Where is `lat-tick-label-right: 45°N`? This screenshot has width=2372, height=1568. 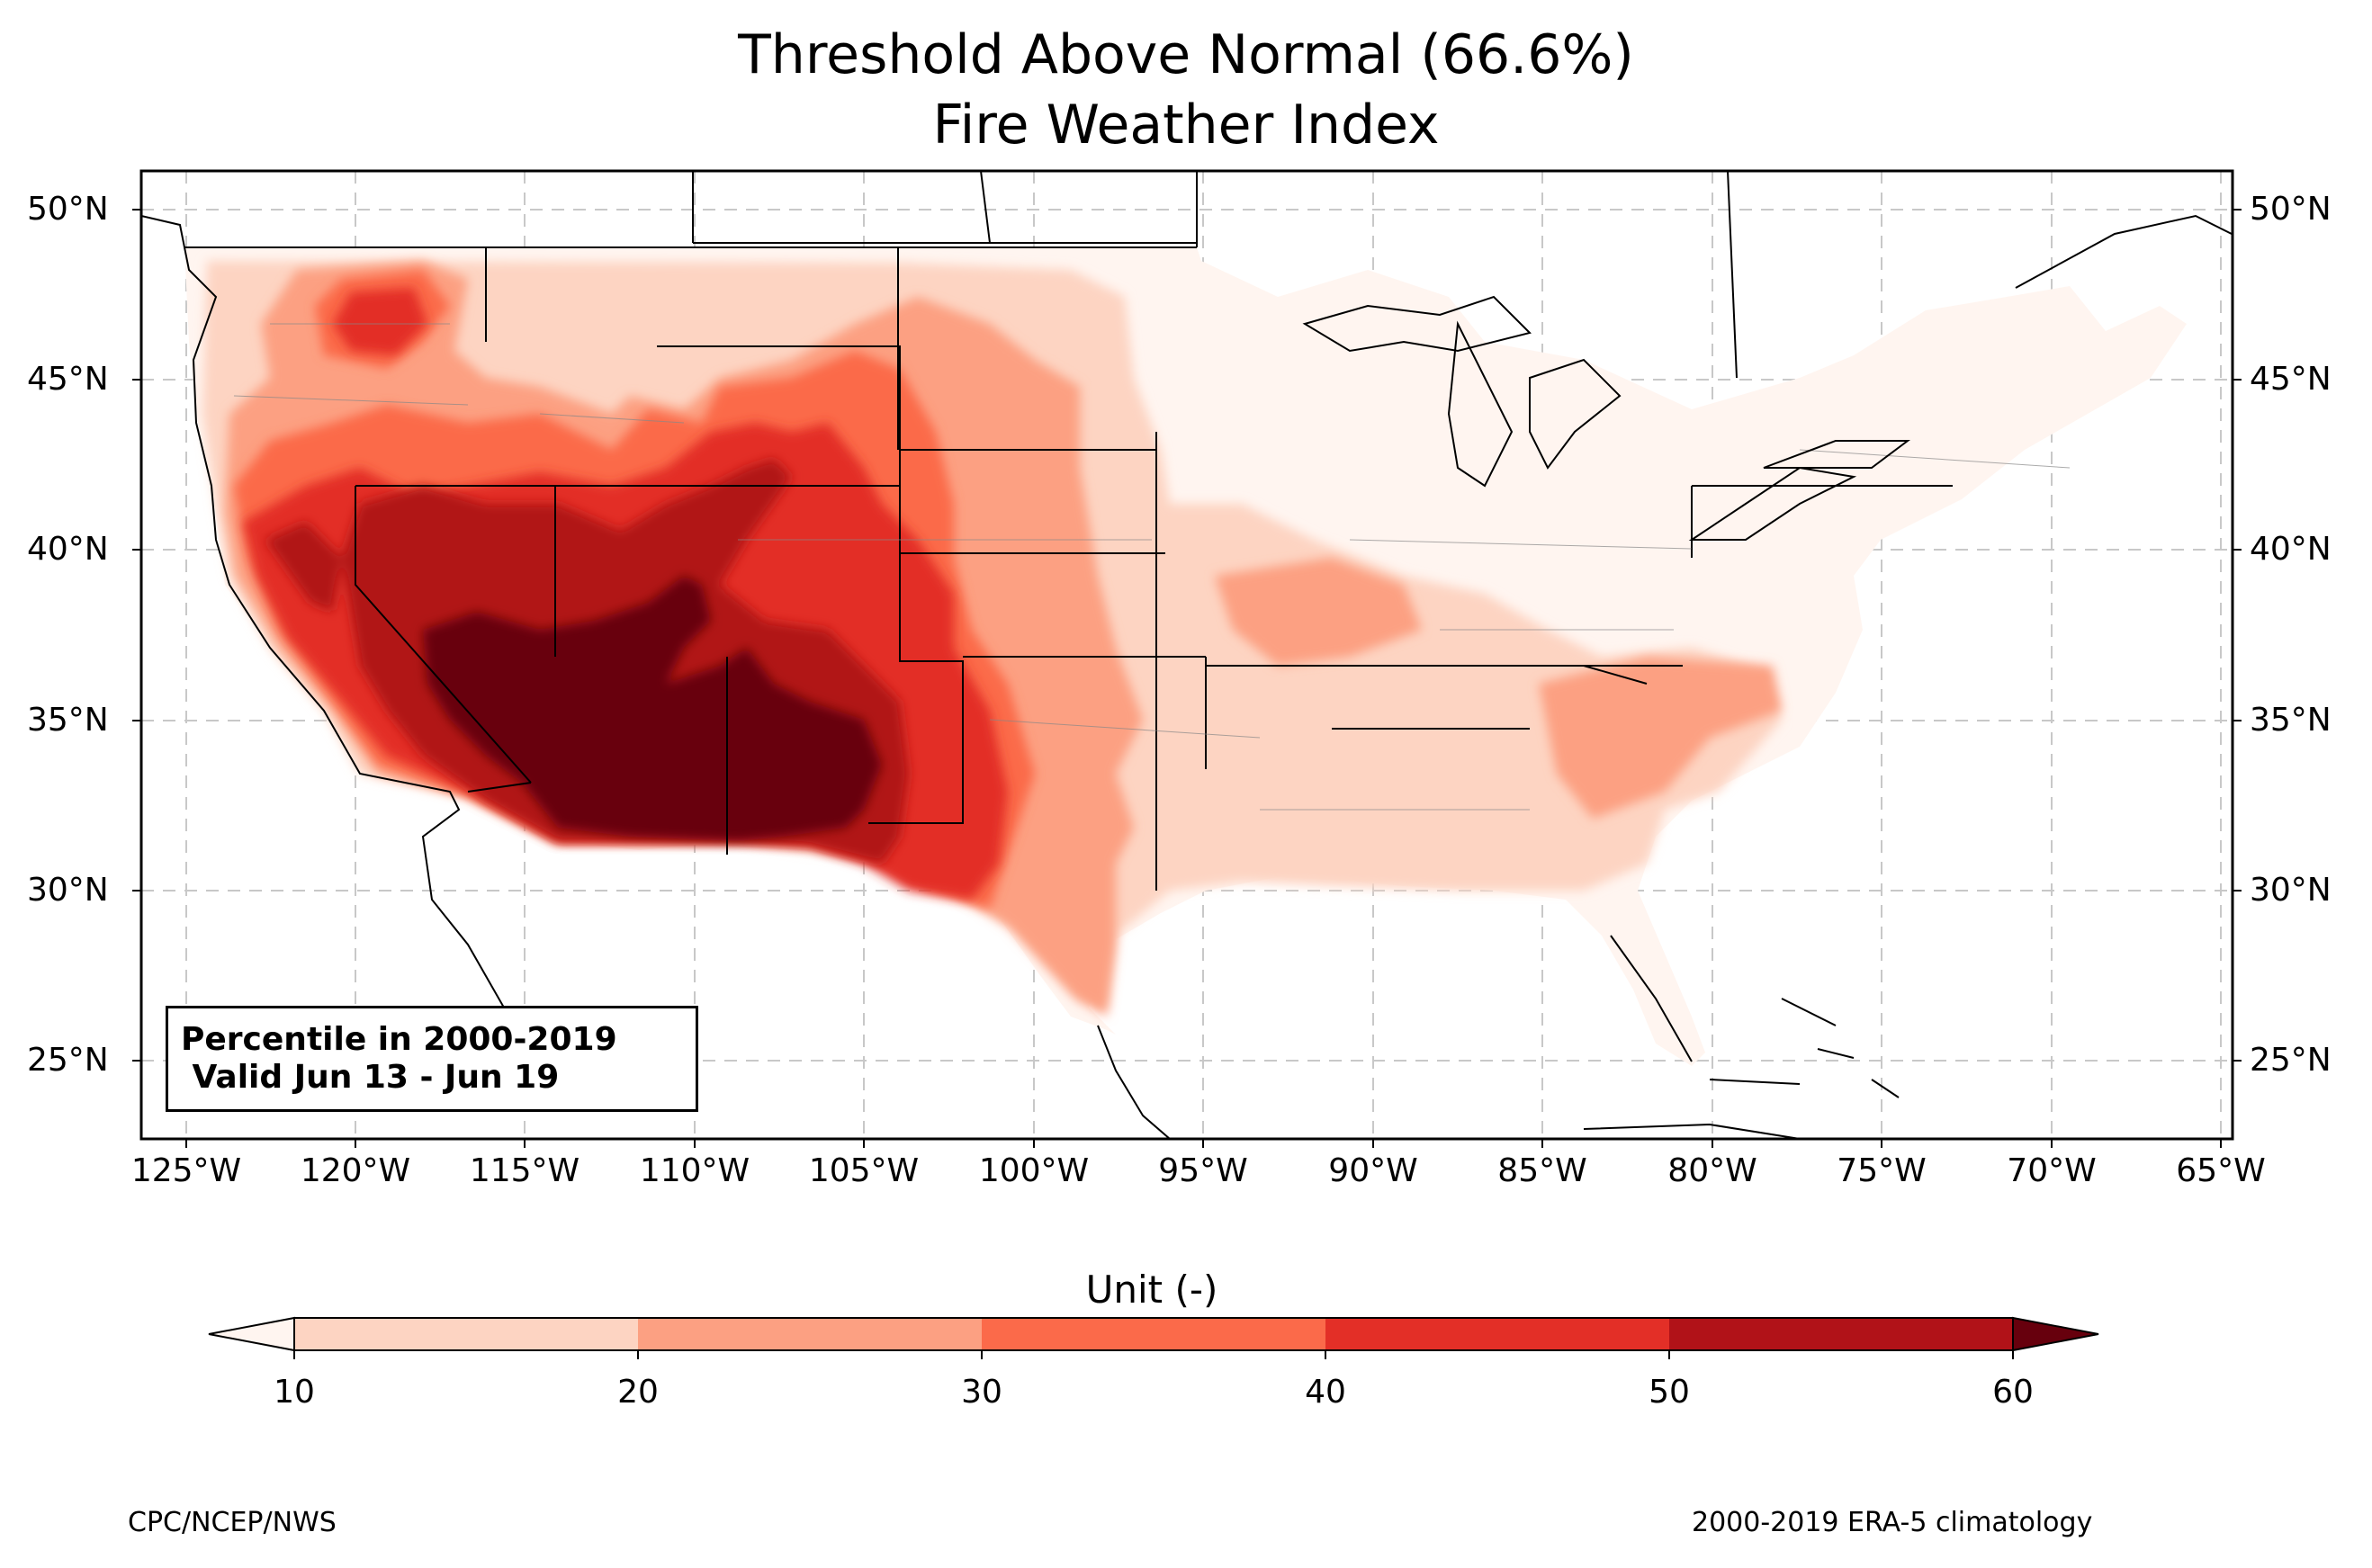
lat-tick-label-right: 45°N is located at coordinates (2291, 379).